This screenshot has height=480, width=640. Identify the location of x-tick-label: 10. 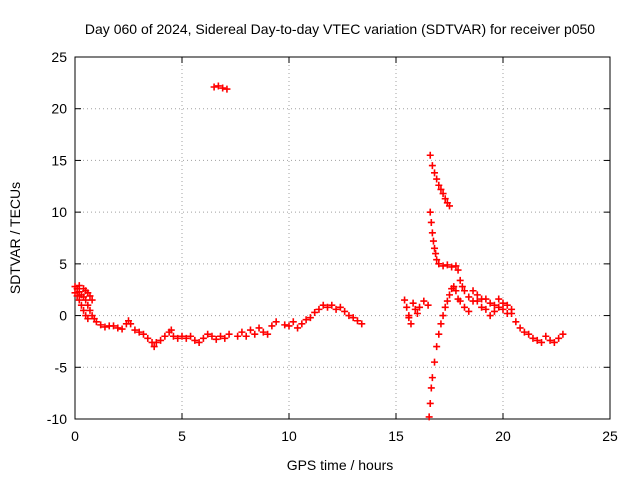
(289, 436).